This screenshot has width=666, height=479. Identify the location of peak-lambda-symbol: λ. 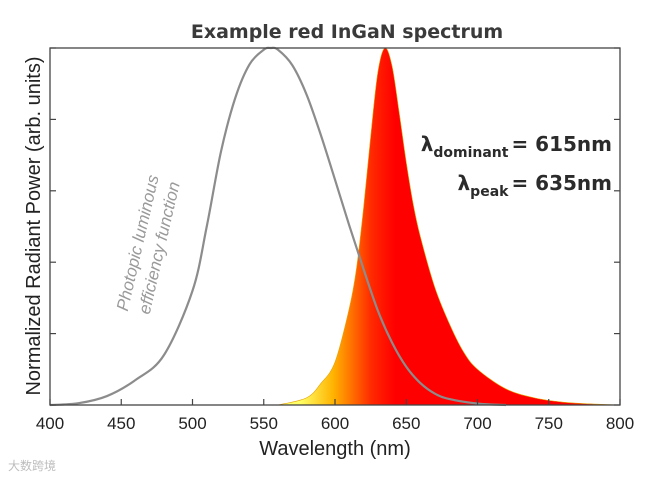
(464, 183).